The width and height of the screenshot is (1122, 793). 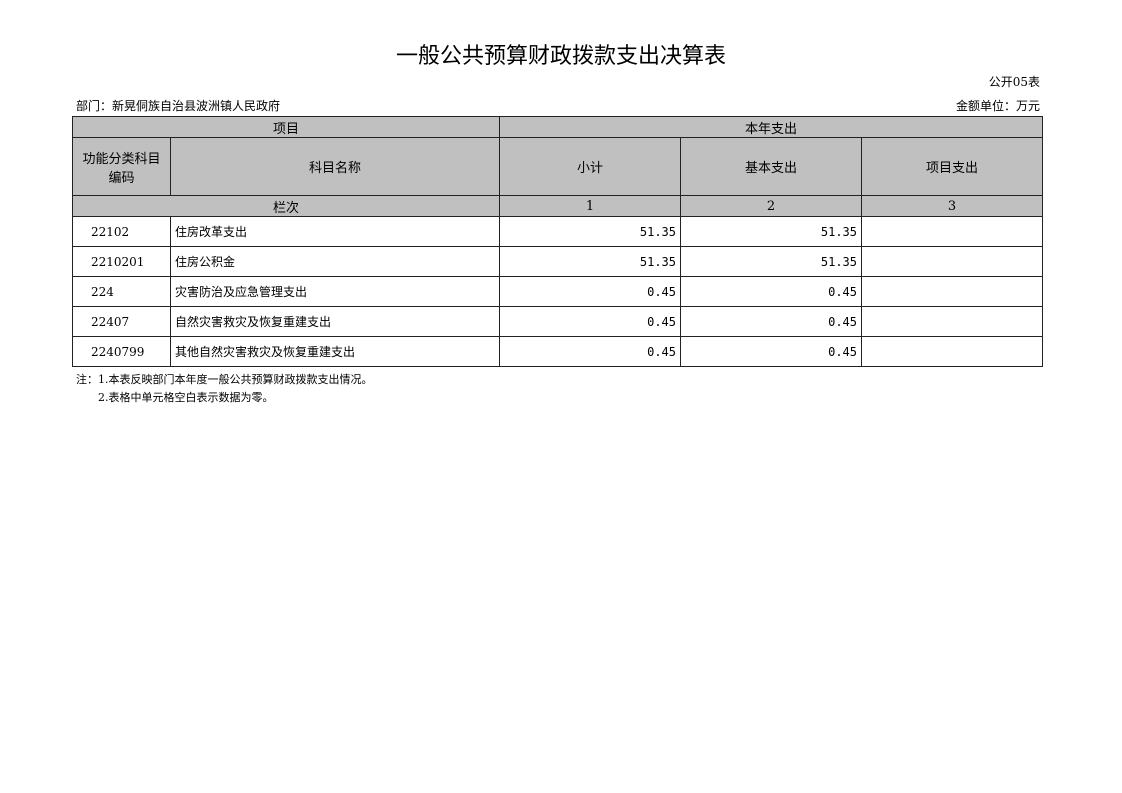 What do you see at coordinates (590, 206) in the screenshot?
I see `col-index-1: 1` at bounding box center [590, 206].